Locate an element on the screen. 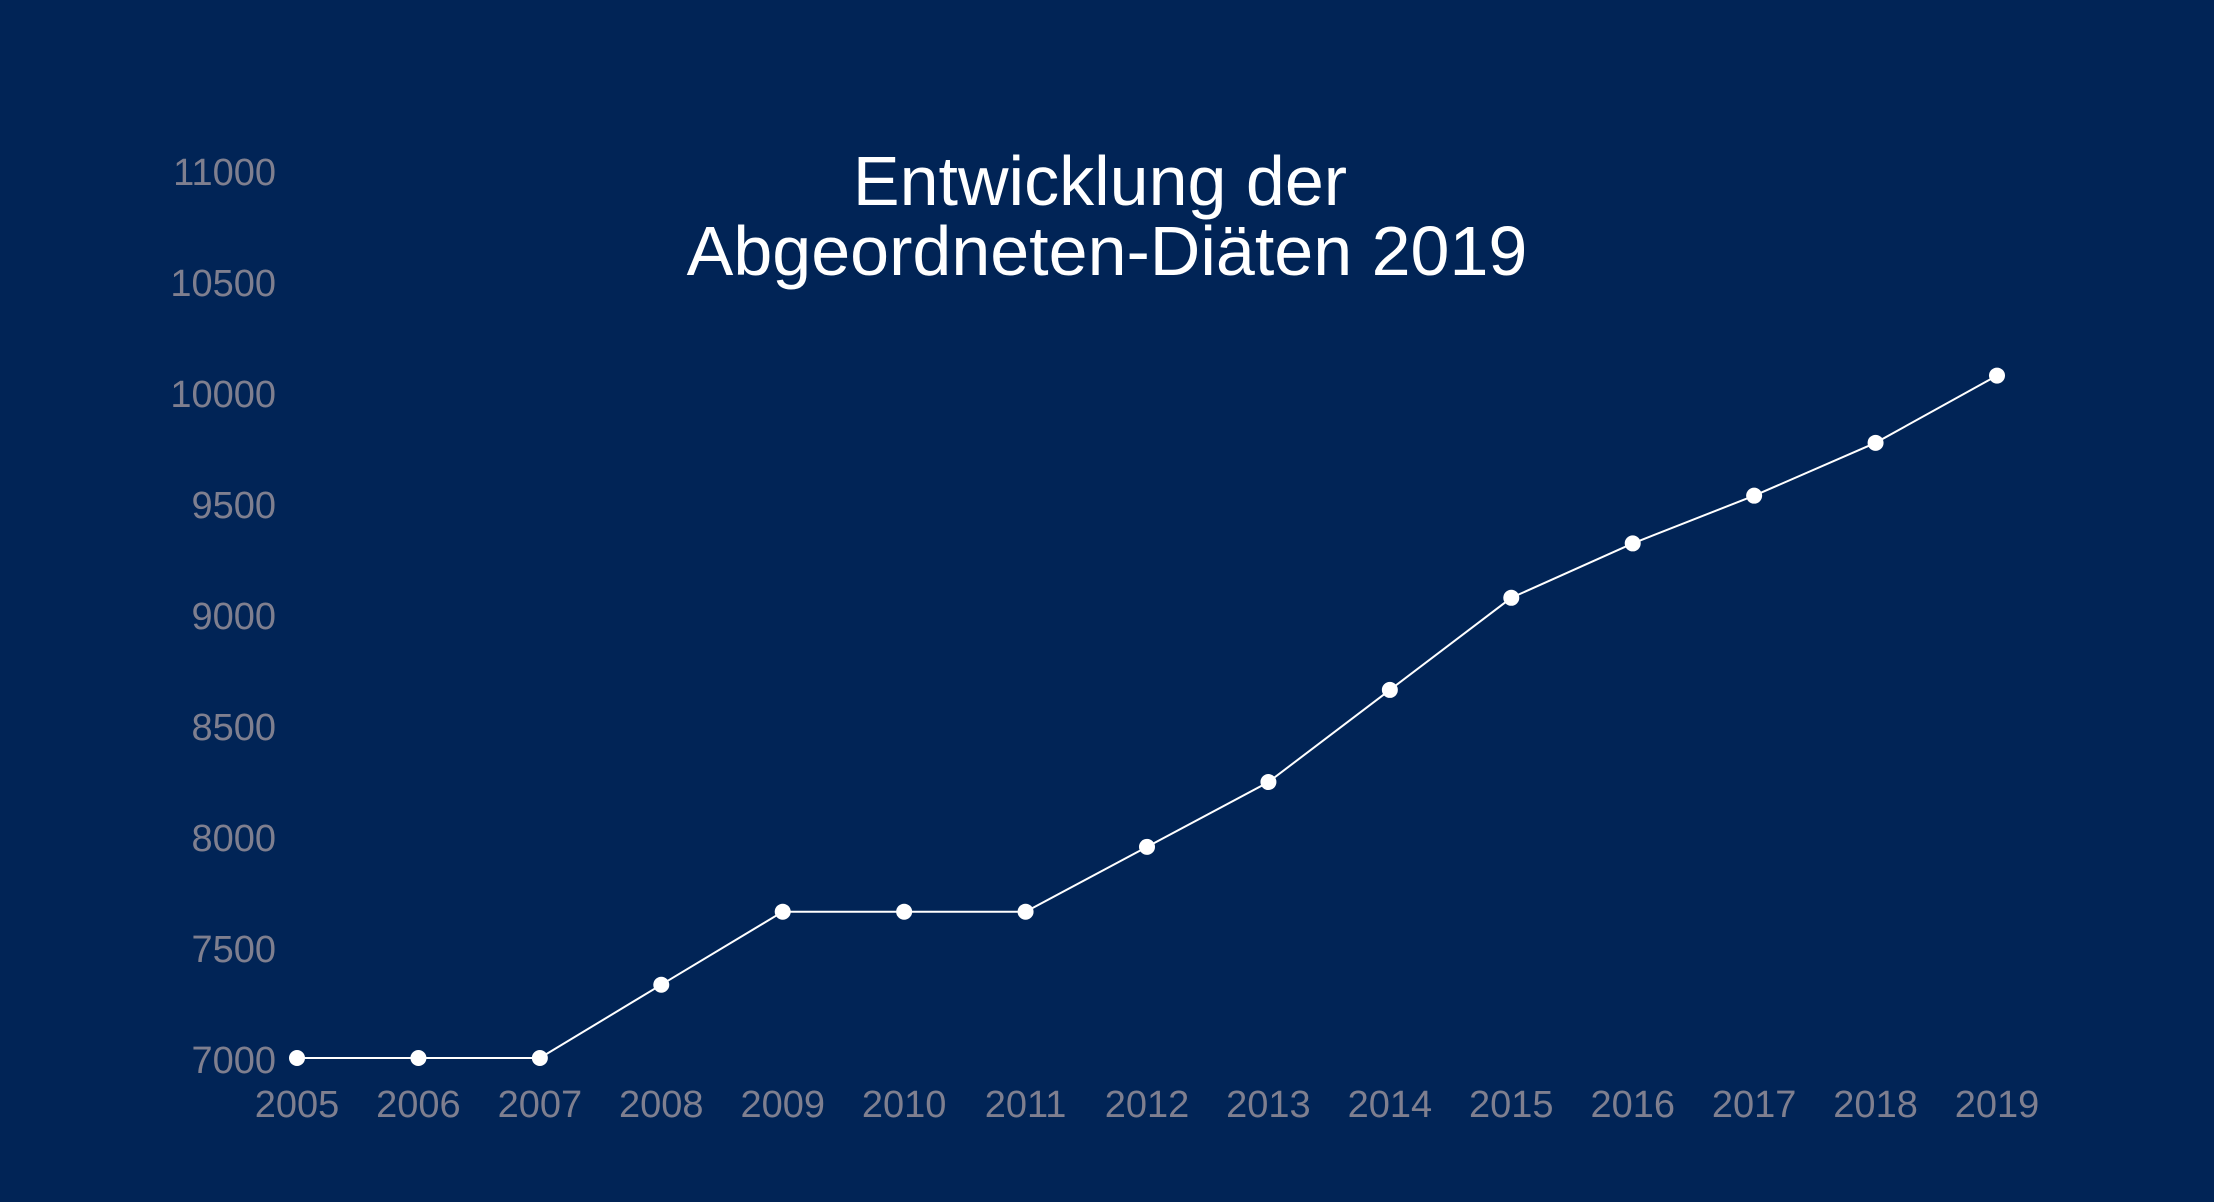  y-axis-ticks: 7000 7500 8000 8500 9000 9500 10000 10500 11000 is located at coordinates (223, 617).